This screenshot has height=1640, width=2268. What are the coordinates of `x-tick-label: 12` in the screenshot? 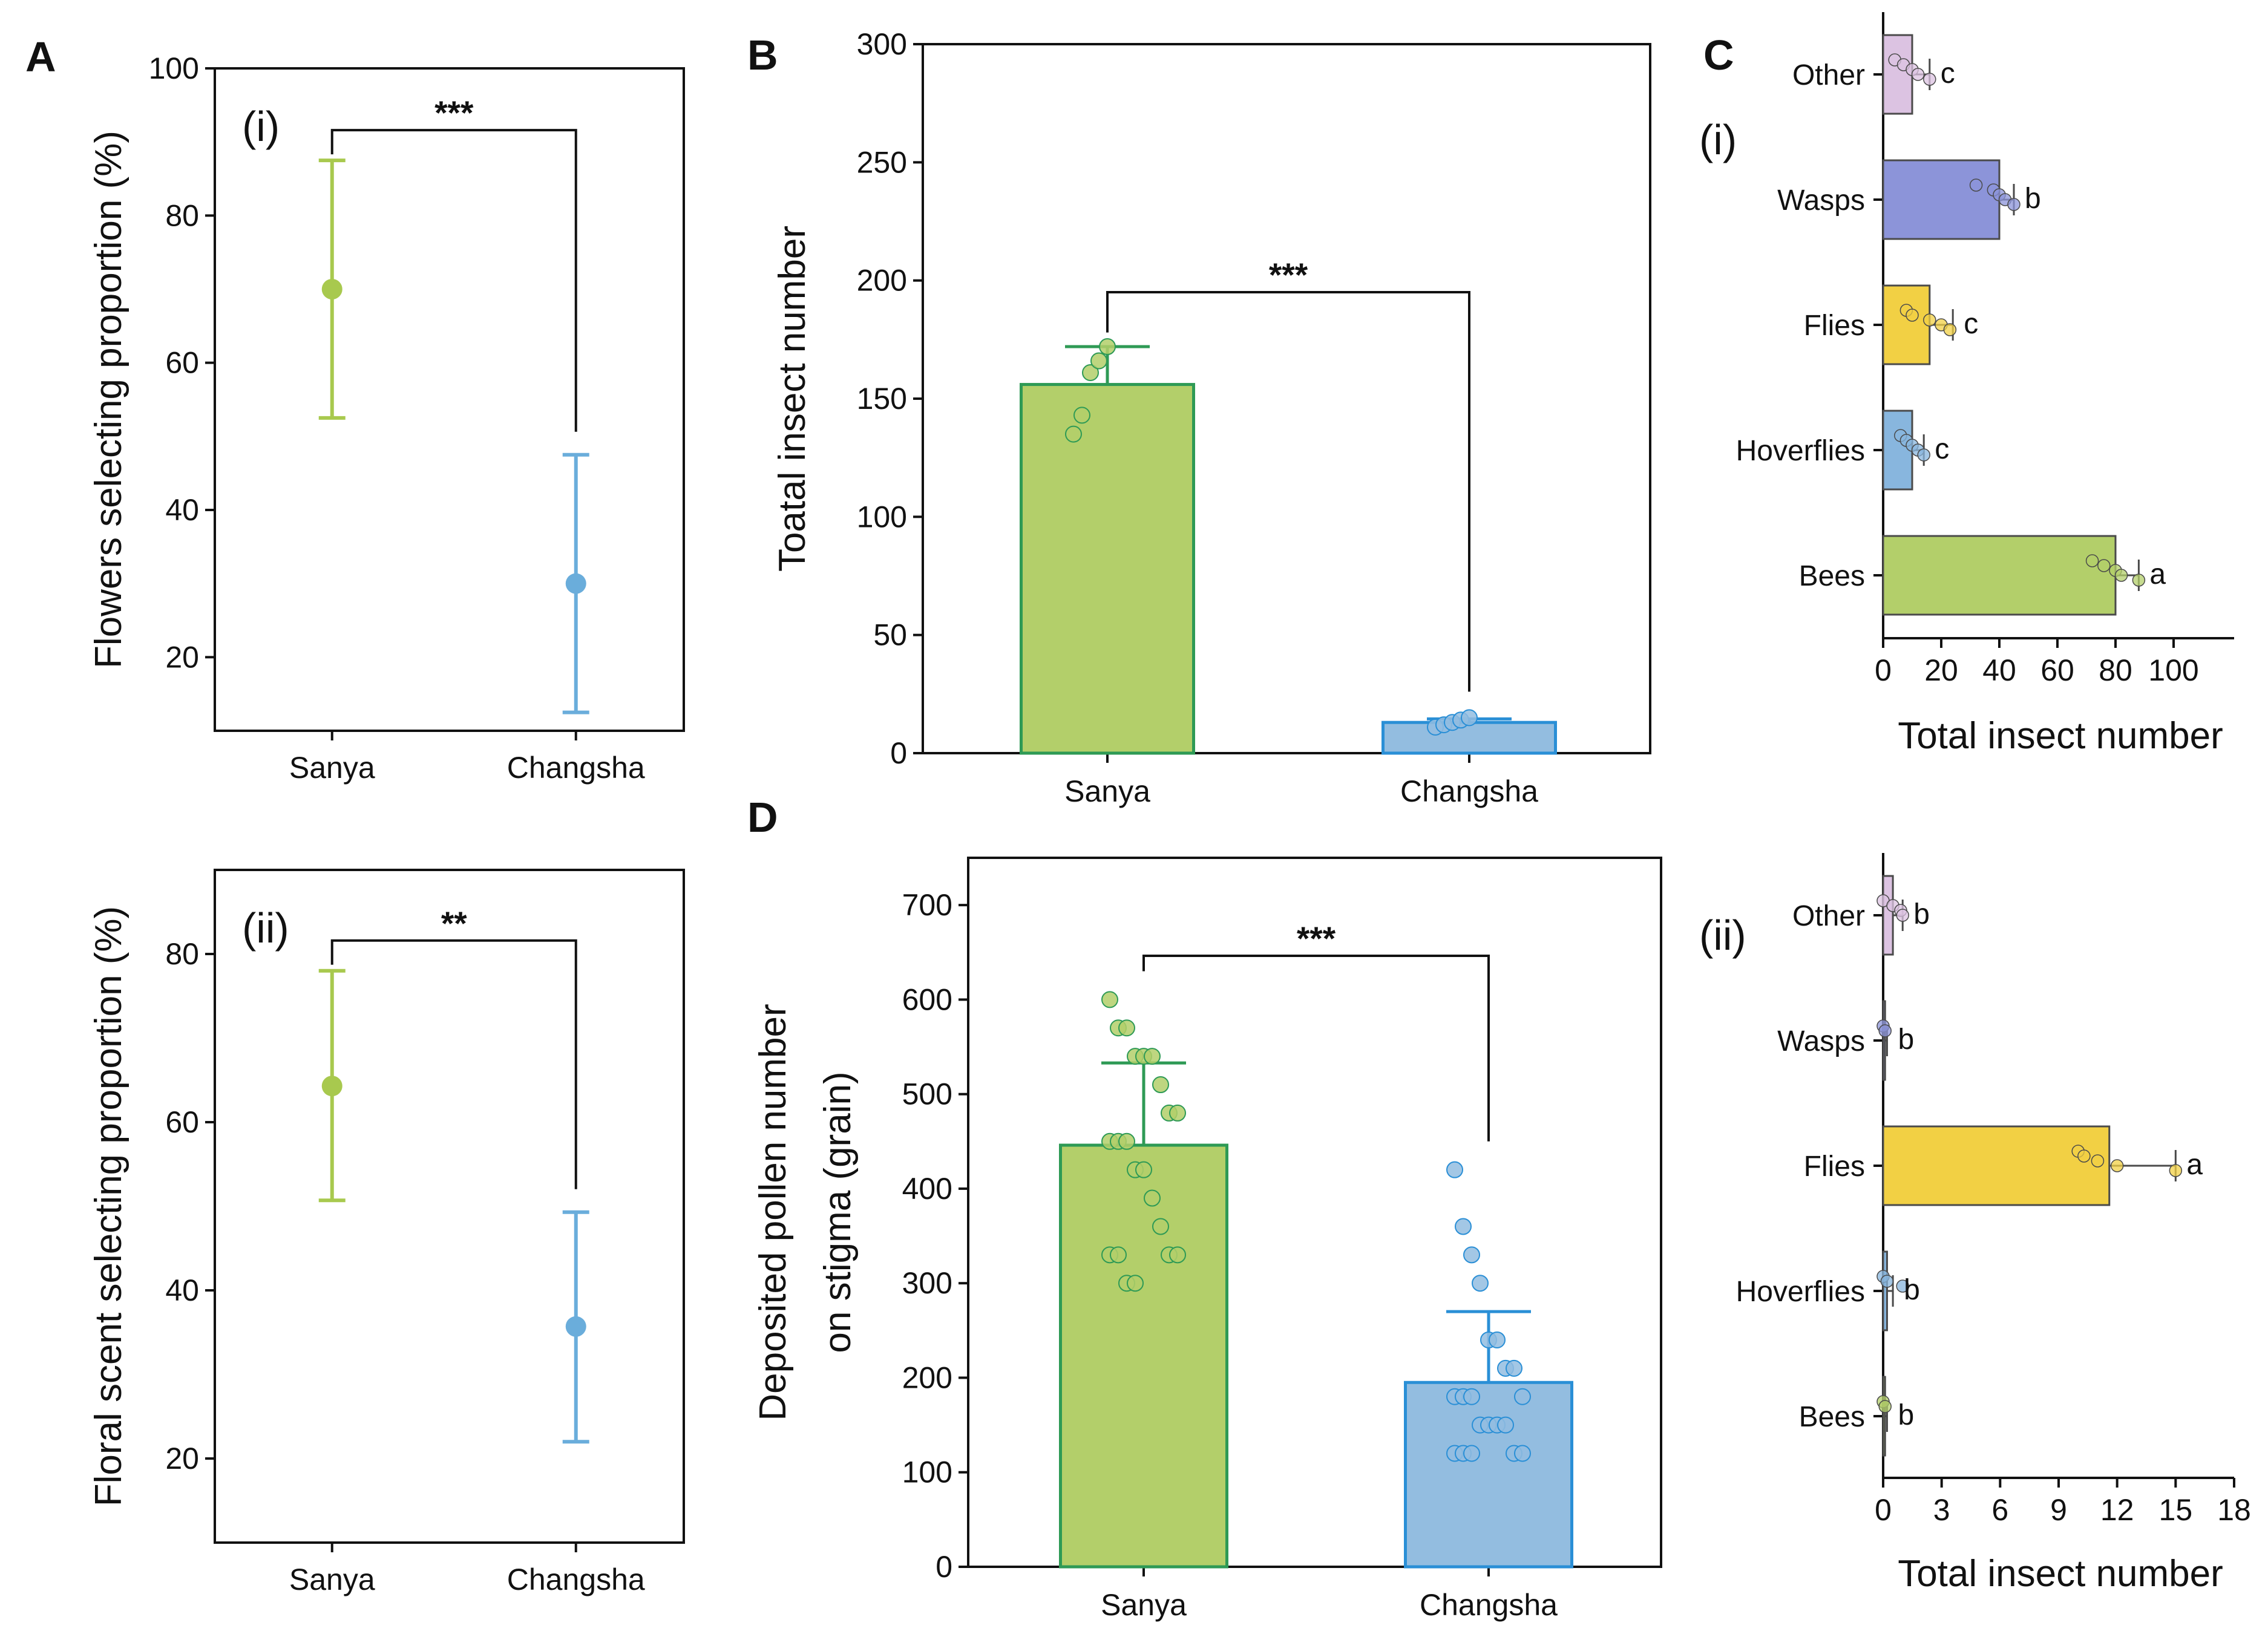 It's located at (2117, 1510).